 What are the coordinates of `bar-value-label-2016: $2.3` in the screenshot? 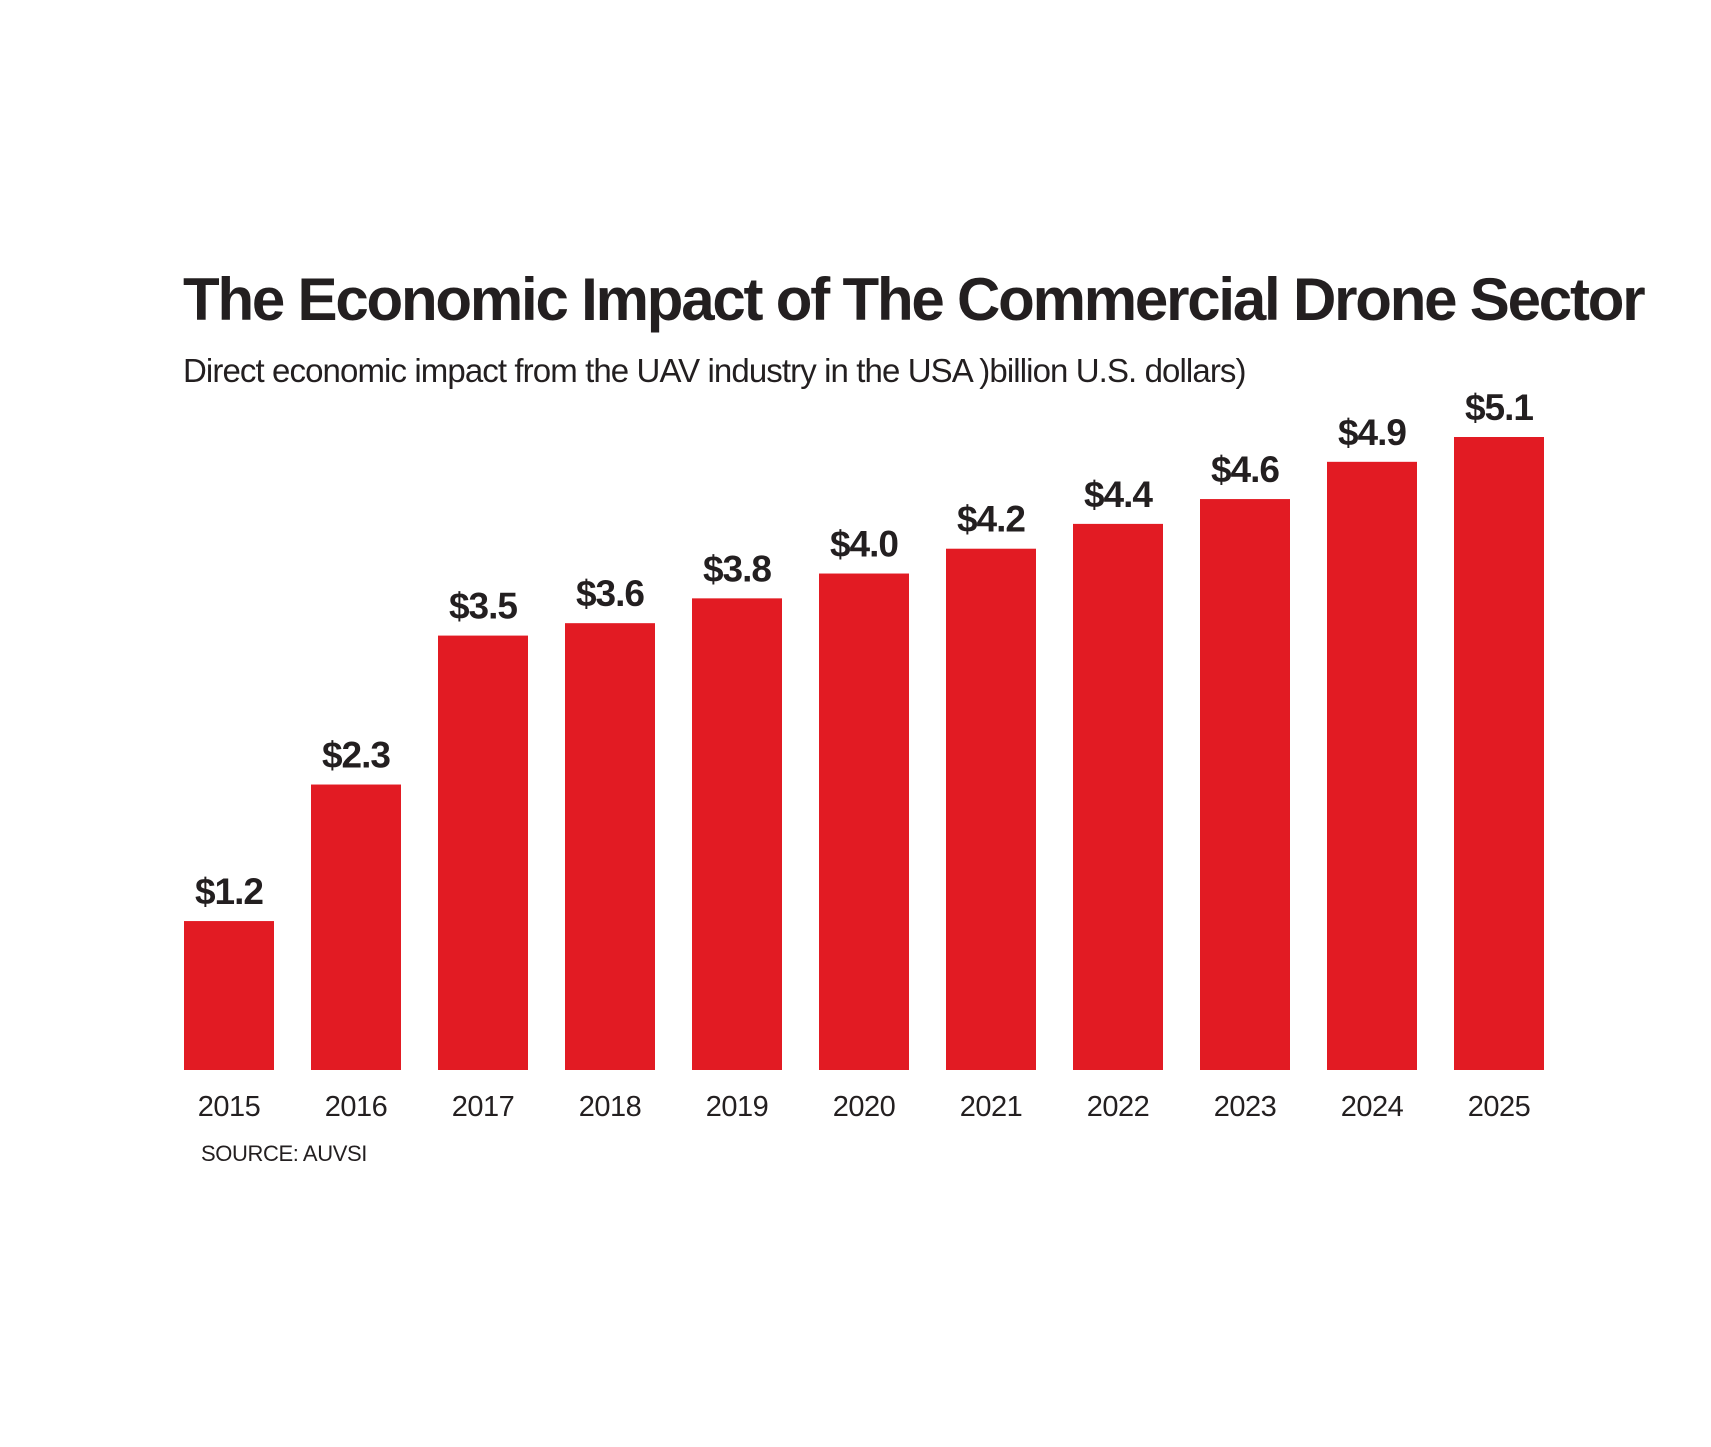 It's located at (356, 755).